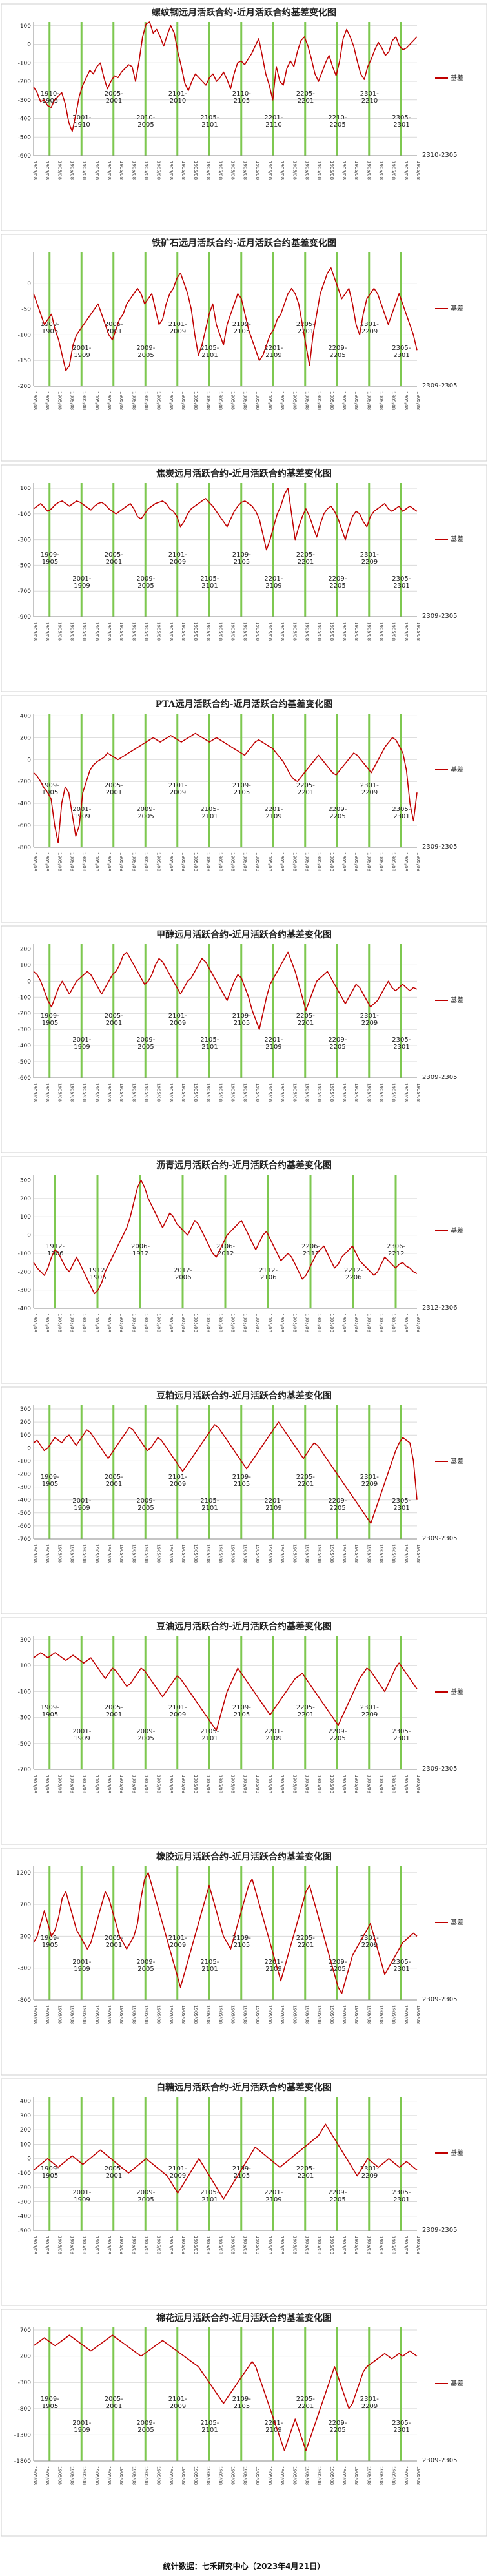 The height and width of the screenshot is (2576, 488). Describe the element at coordinates (145, 1735) in the screenshot. I see `band-label: 2009-2005` at that location.